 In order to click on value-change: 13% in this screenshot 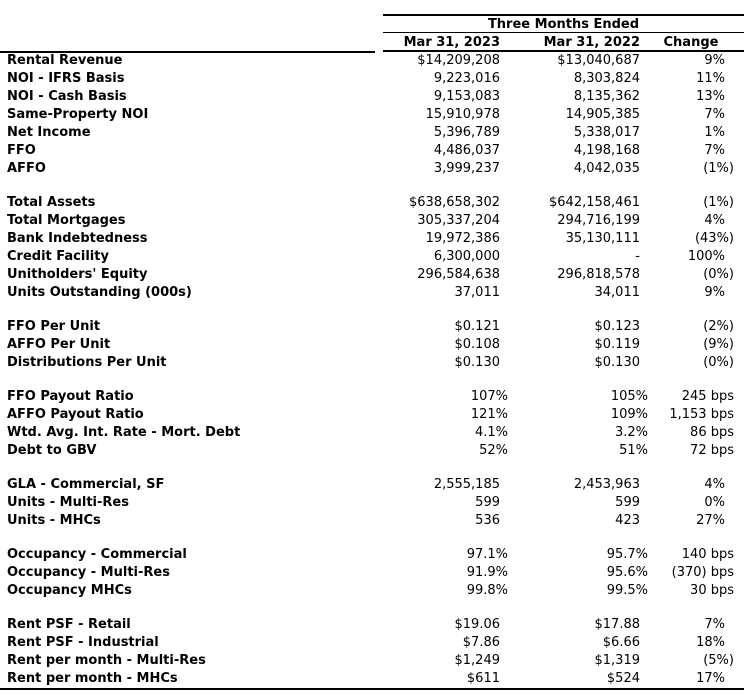, I will do `click(710, 96)`.